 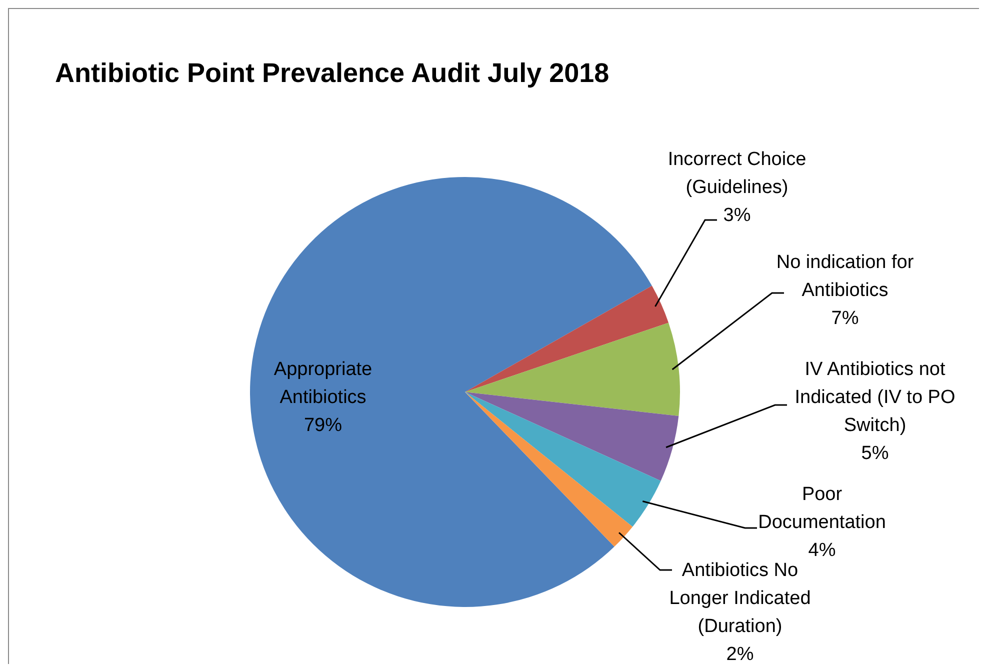 I want to click on slice-label: Poor Documentation, so click(x=822, y=508).